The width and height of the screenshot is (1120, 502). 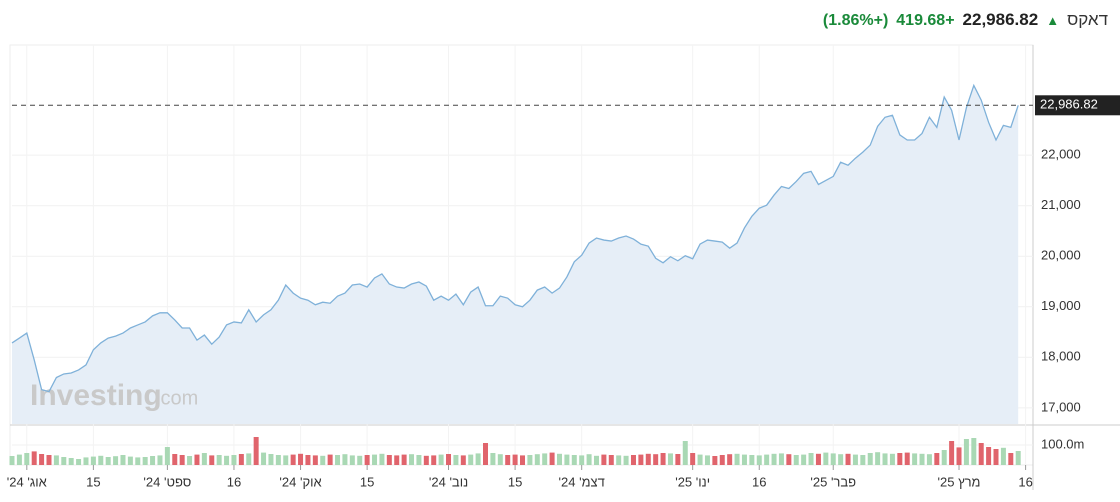 What do you see at coordinates (1087, 19) in the screenshot?
I see `instrument-name: דאקס` at bounding box center [1087, 19].